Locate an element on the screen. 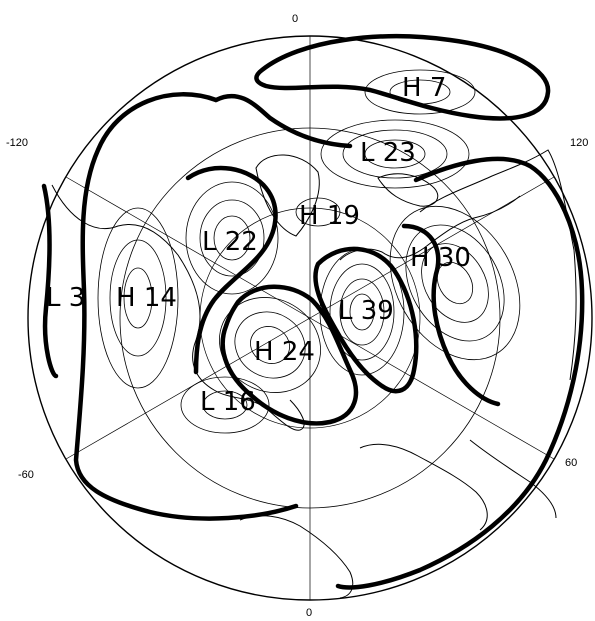 This screenshot has height=621, width=595. center-h7: H 7 is located at coordinates (424, 88).